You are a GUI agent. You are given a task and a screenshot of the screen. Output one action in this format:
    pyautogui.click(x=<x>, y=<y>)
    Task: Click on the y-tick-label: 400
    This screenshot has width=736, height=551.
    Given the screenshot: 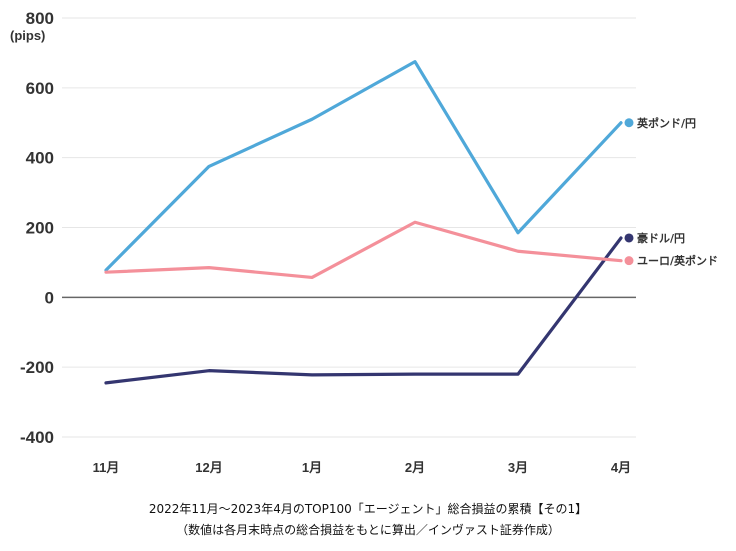 What is the action you would take?
    pyautogui.click(x=40, y=158)
    